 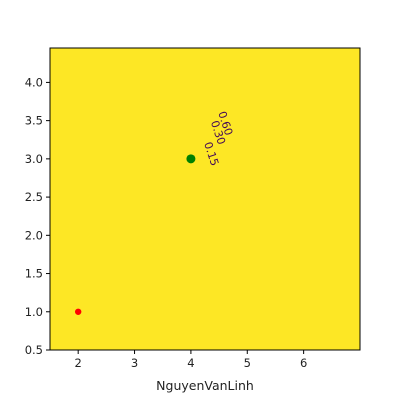 What do you see at coordinates (34, 274) in the screenshot?
I see `y-tick-label: 1.5` at bounding box center [34, 274].